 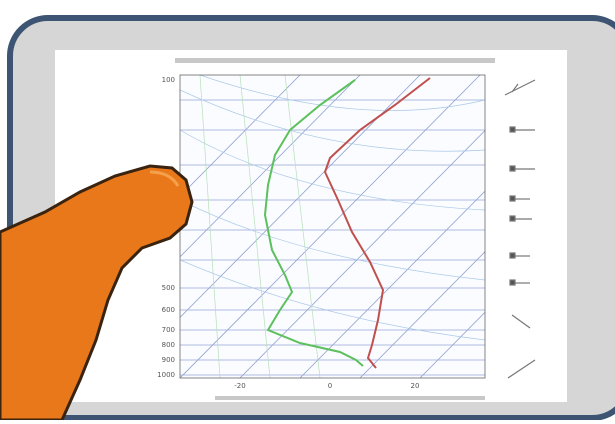 I want to click on temperature-profile, so click(x=377, y=223).